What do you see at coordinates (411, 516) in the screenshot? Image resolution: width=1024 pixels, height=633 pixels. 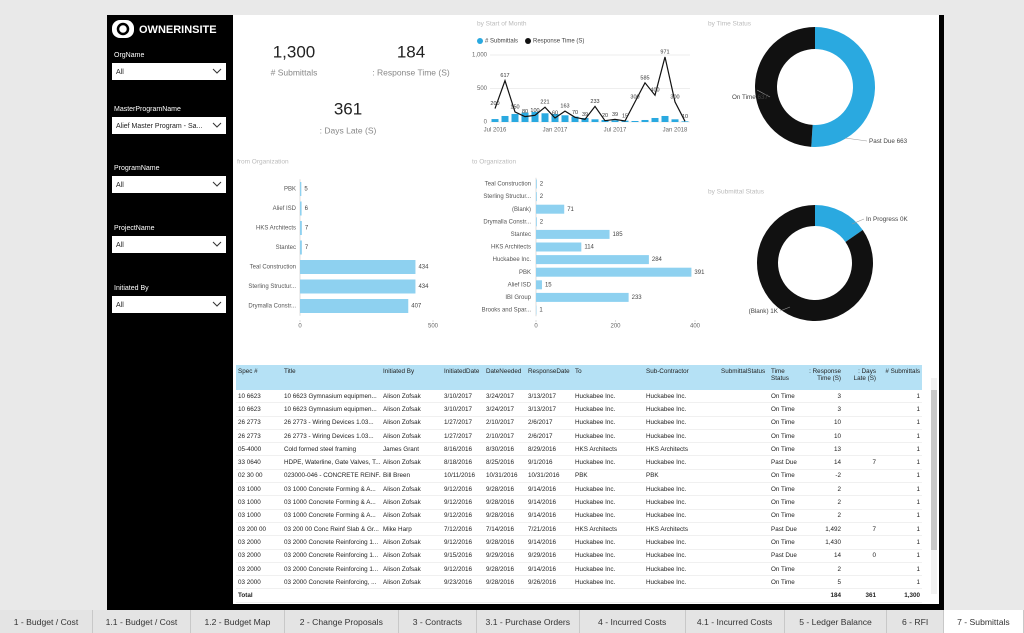 I see `table-cell: Alison Zofsak` at bounding box center [411, 516].